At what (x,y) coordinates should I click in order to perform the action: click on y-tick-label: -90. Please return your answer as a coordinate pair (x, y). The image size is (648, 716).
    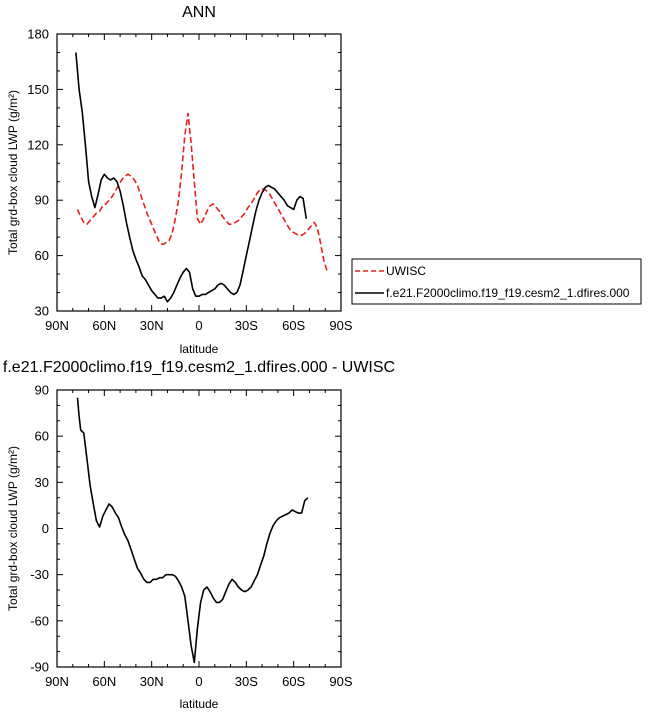
    Looking at the image, I should click on (39, 667).